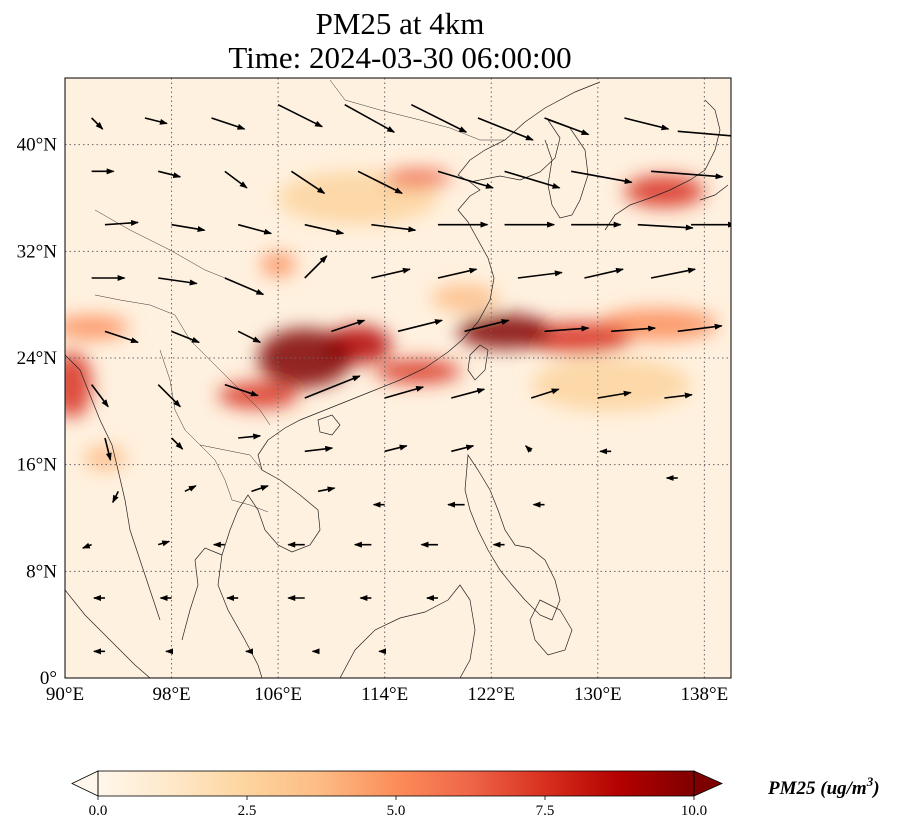  I want to click on colorbar-label: PM25 (ug/m3), so click(823, 786).